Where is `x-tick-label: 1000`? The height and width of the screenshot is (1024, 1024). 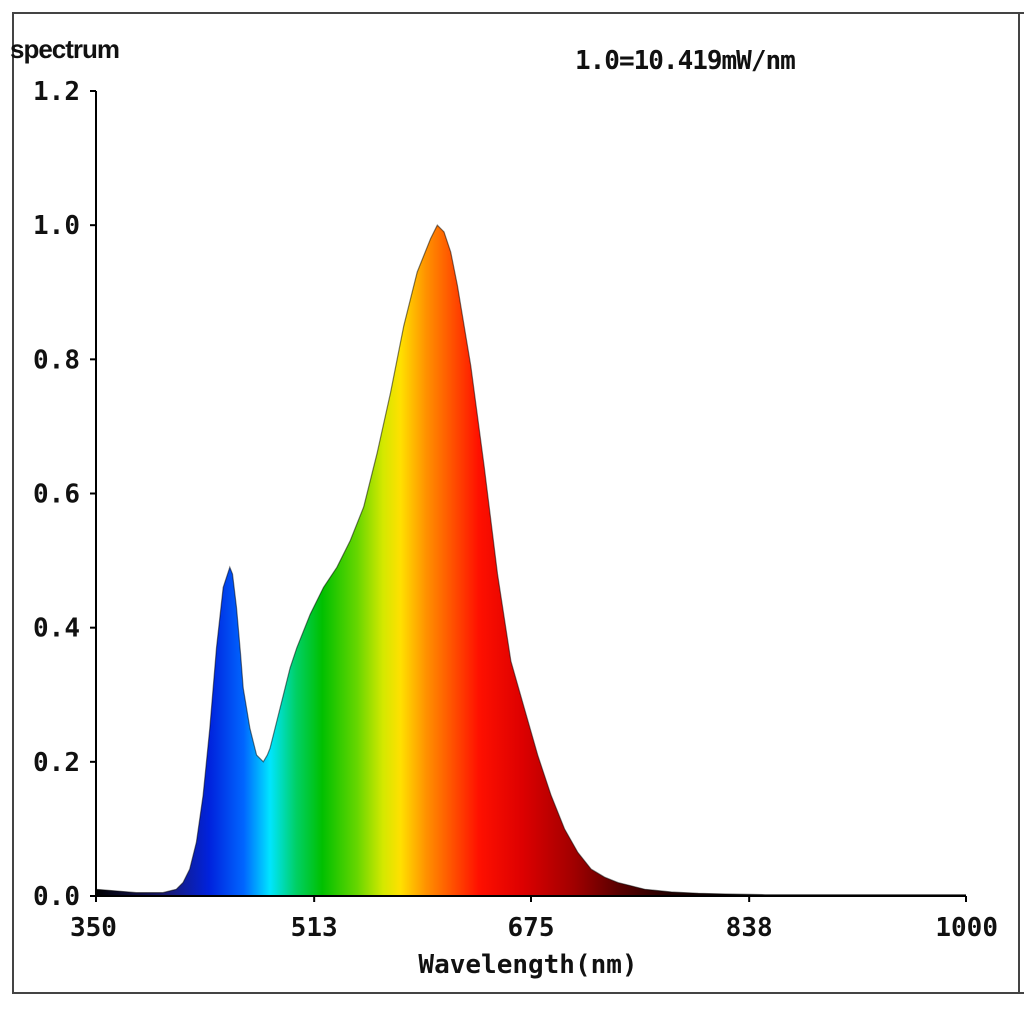
x-tick-label: 1000 is located at coordinates (966, 928).